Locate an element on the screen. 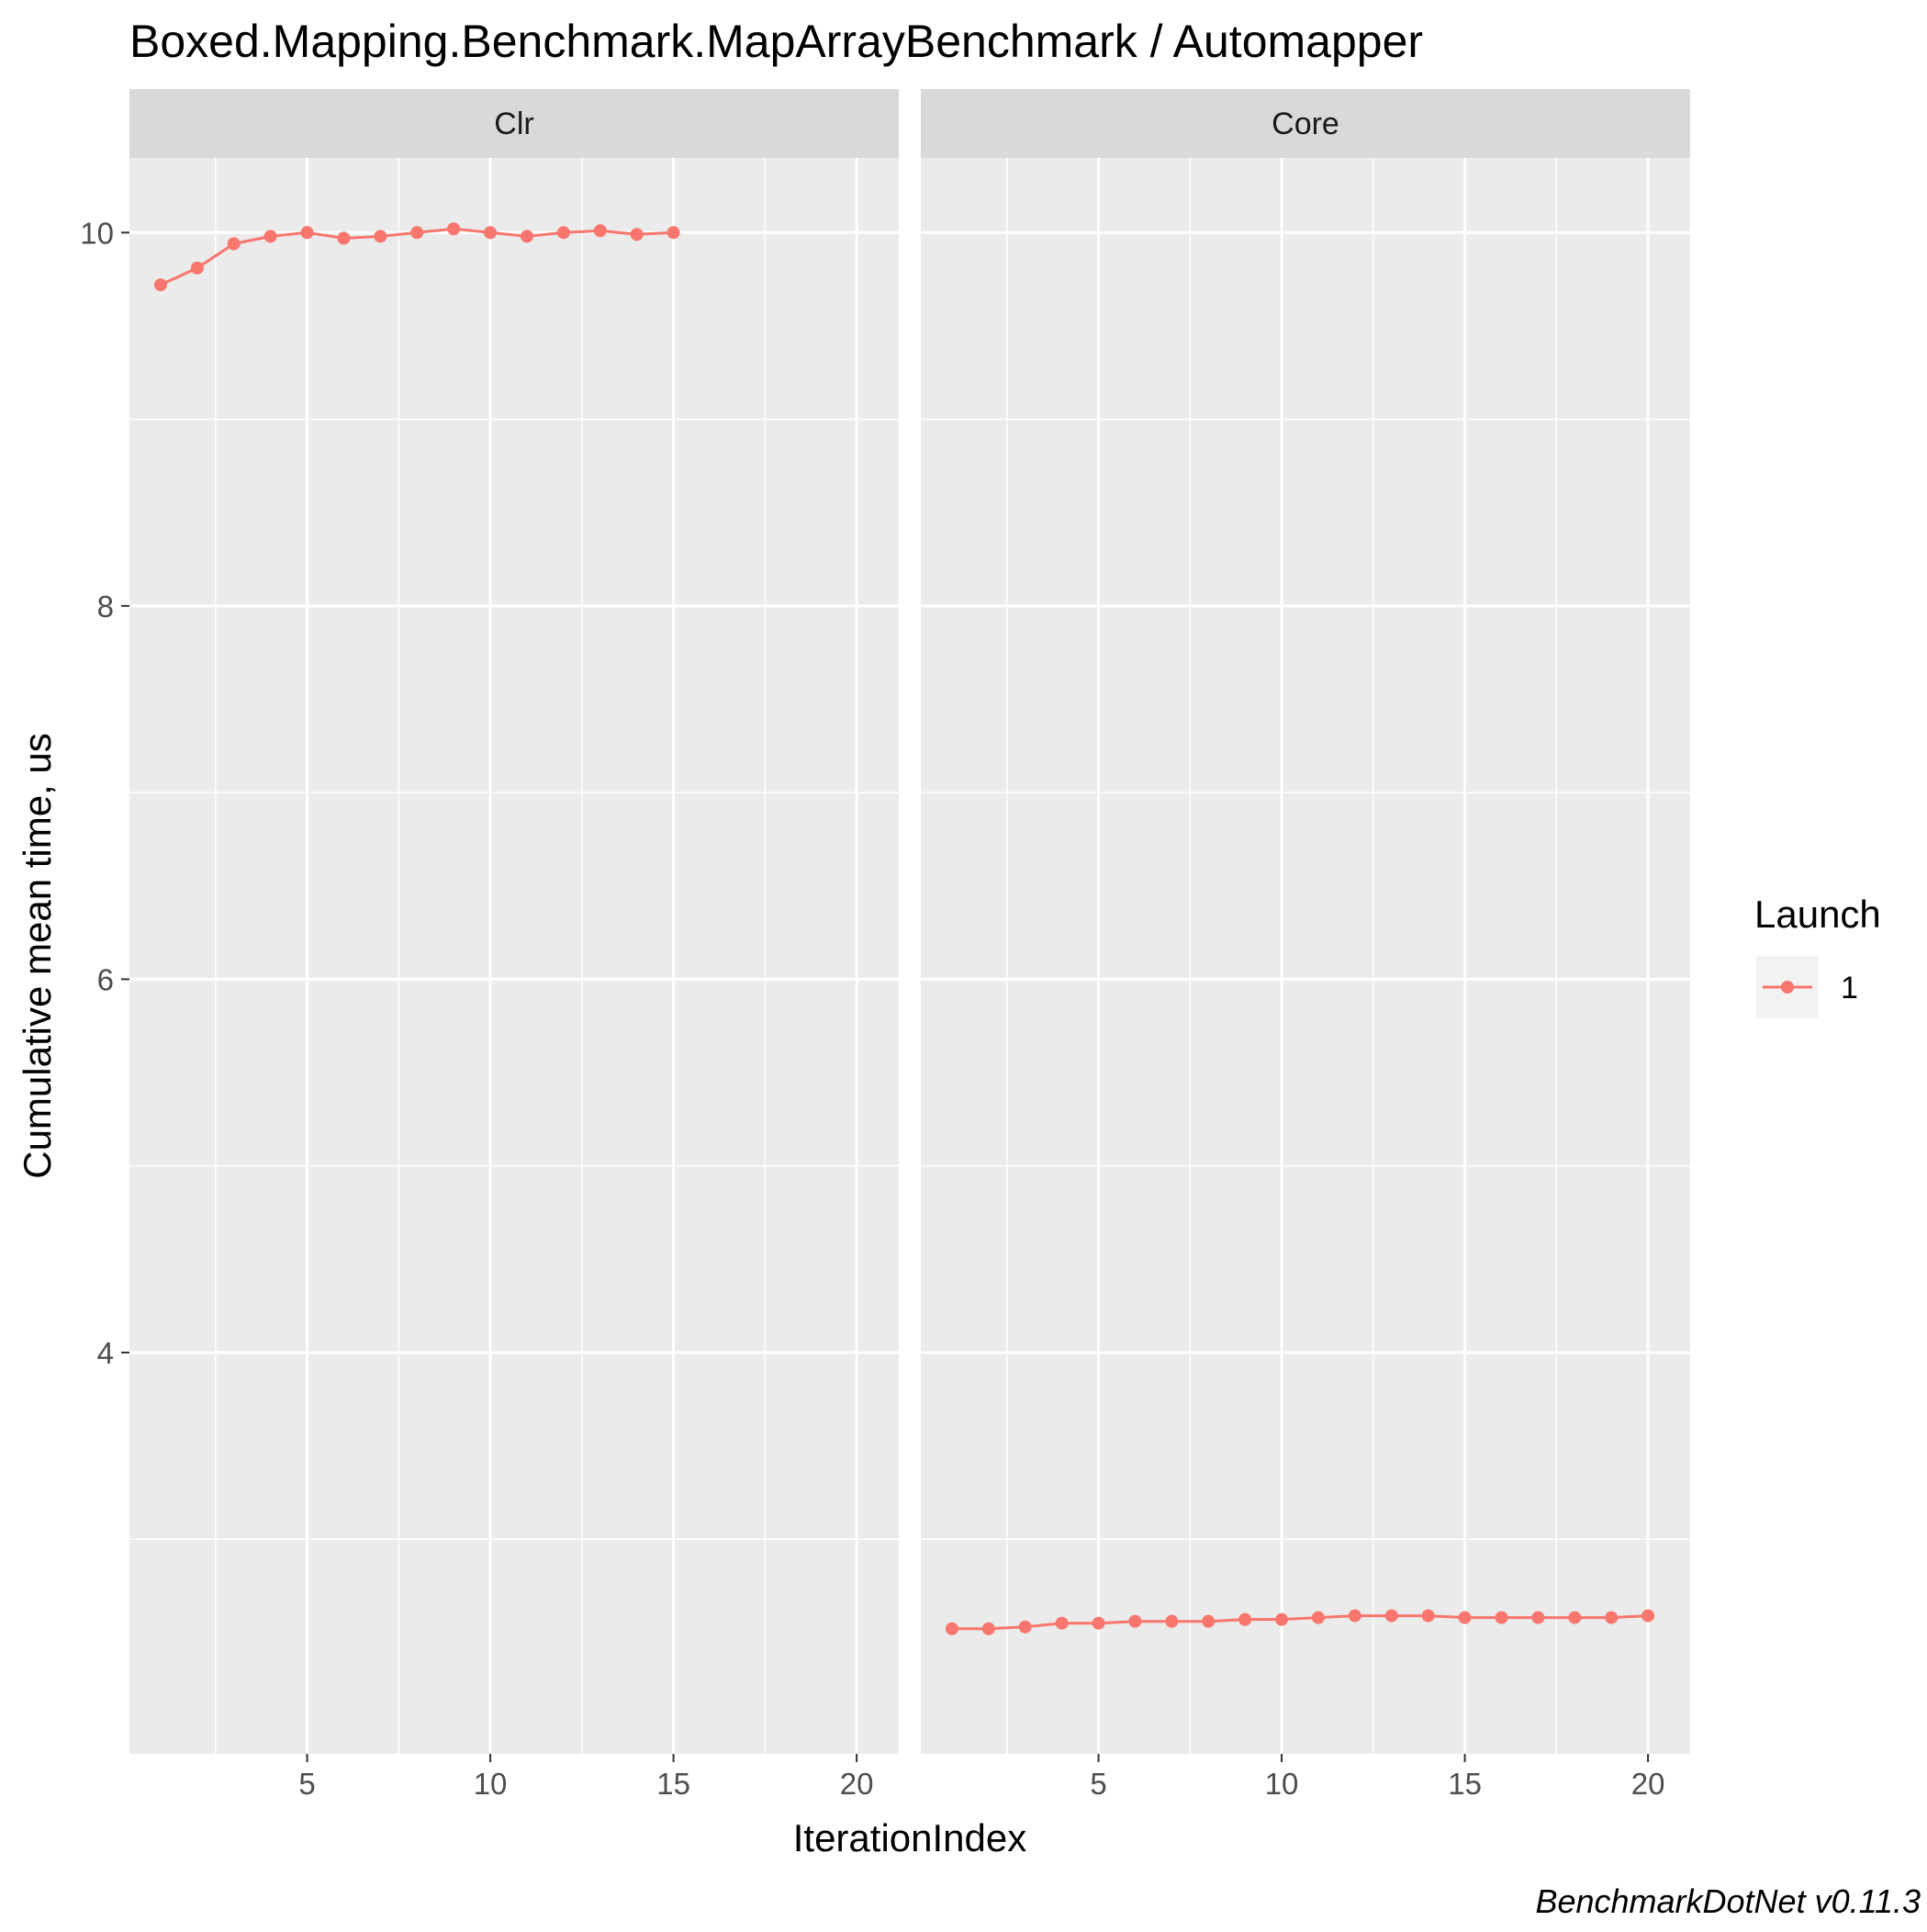  strip-label: Clr is located at coordinates (513, 124).